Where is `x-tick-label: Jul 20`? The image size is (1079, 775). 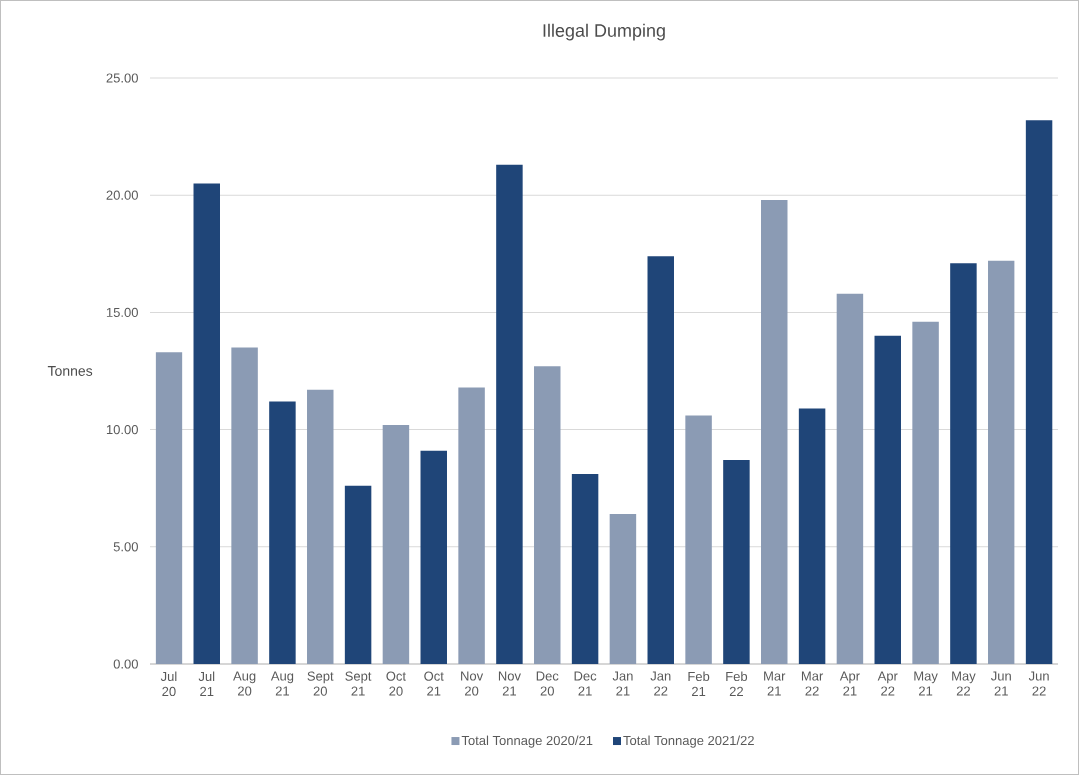
x-tick-label: Jul 20 is located at coordinates (168, 684).